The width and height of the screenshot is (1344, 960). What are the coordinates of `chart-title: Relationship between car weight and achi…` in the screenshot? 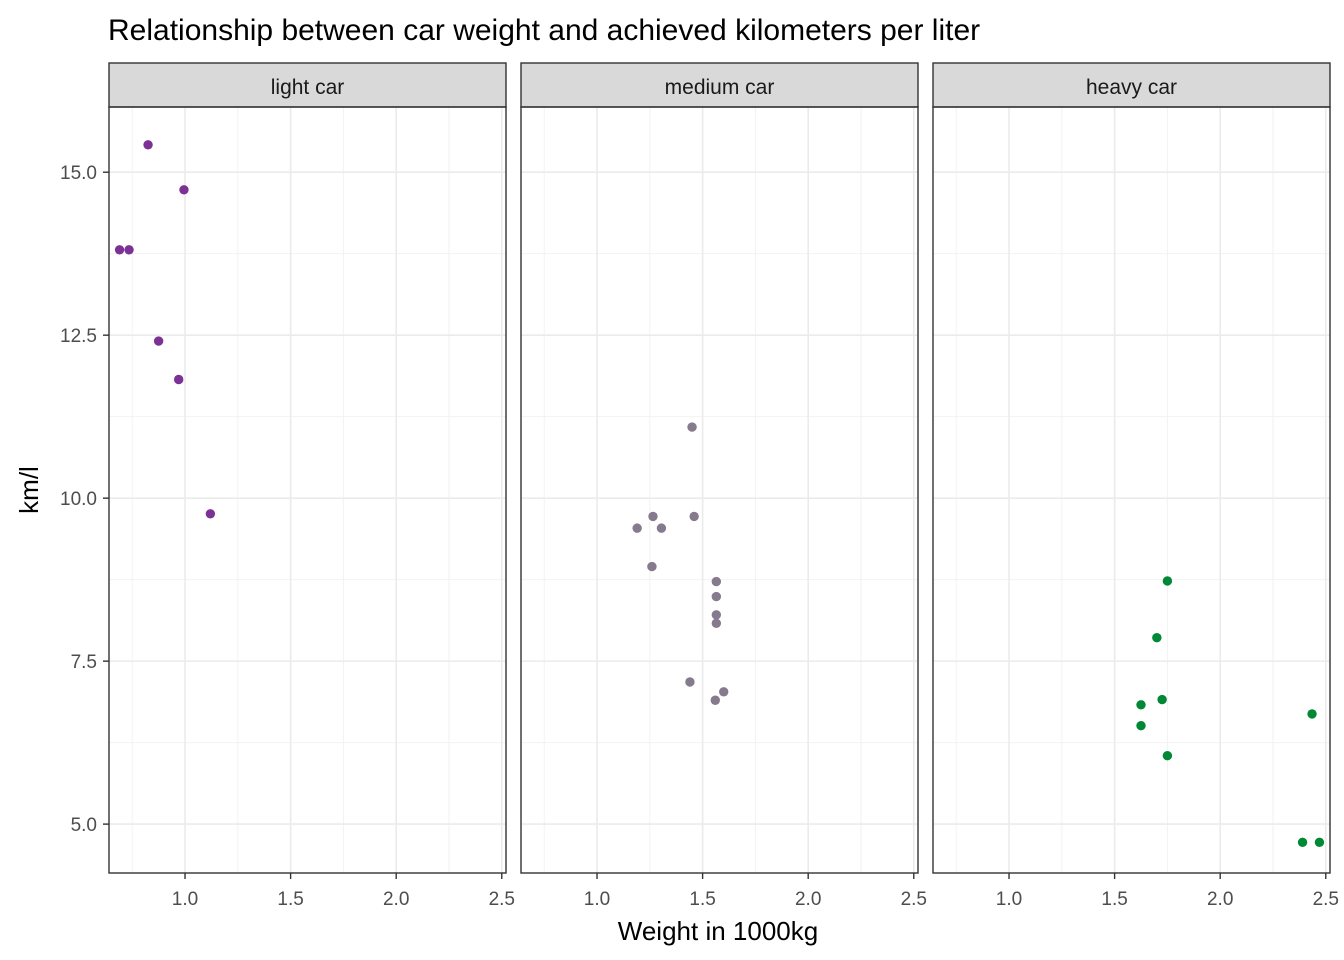 It's located at (544, 30).